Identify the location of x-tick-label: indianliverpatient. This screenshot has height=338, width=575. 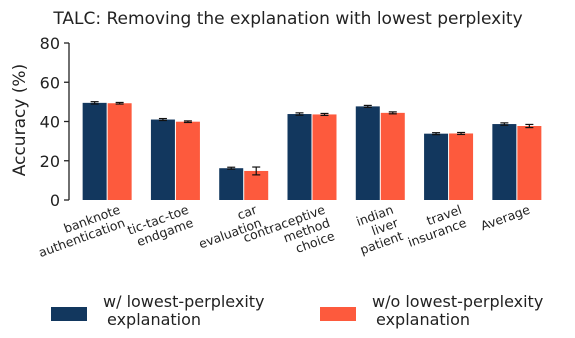
(376, 229).